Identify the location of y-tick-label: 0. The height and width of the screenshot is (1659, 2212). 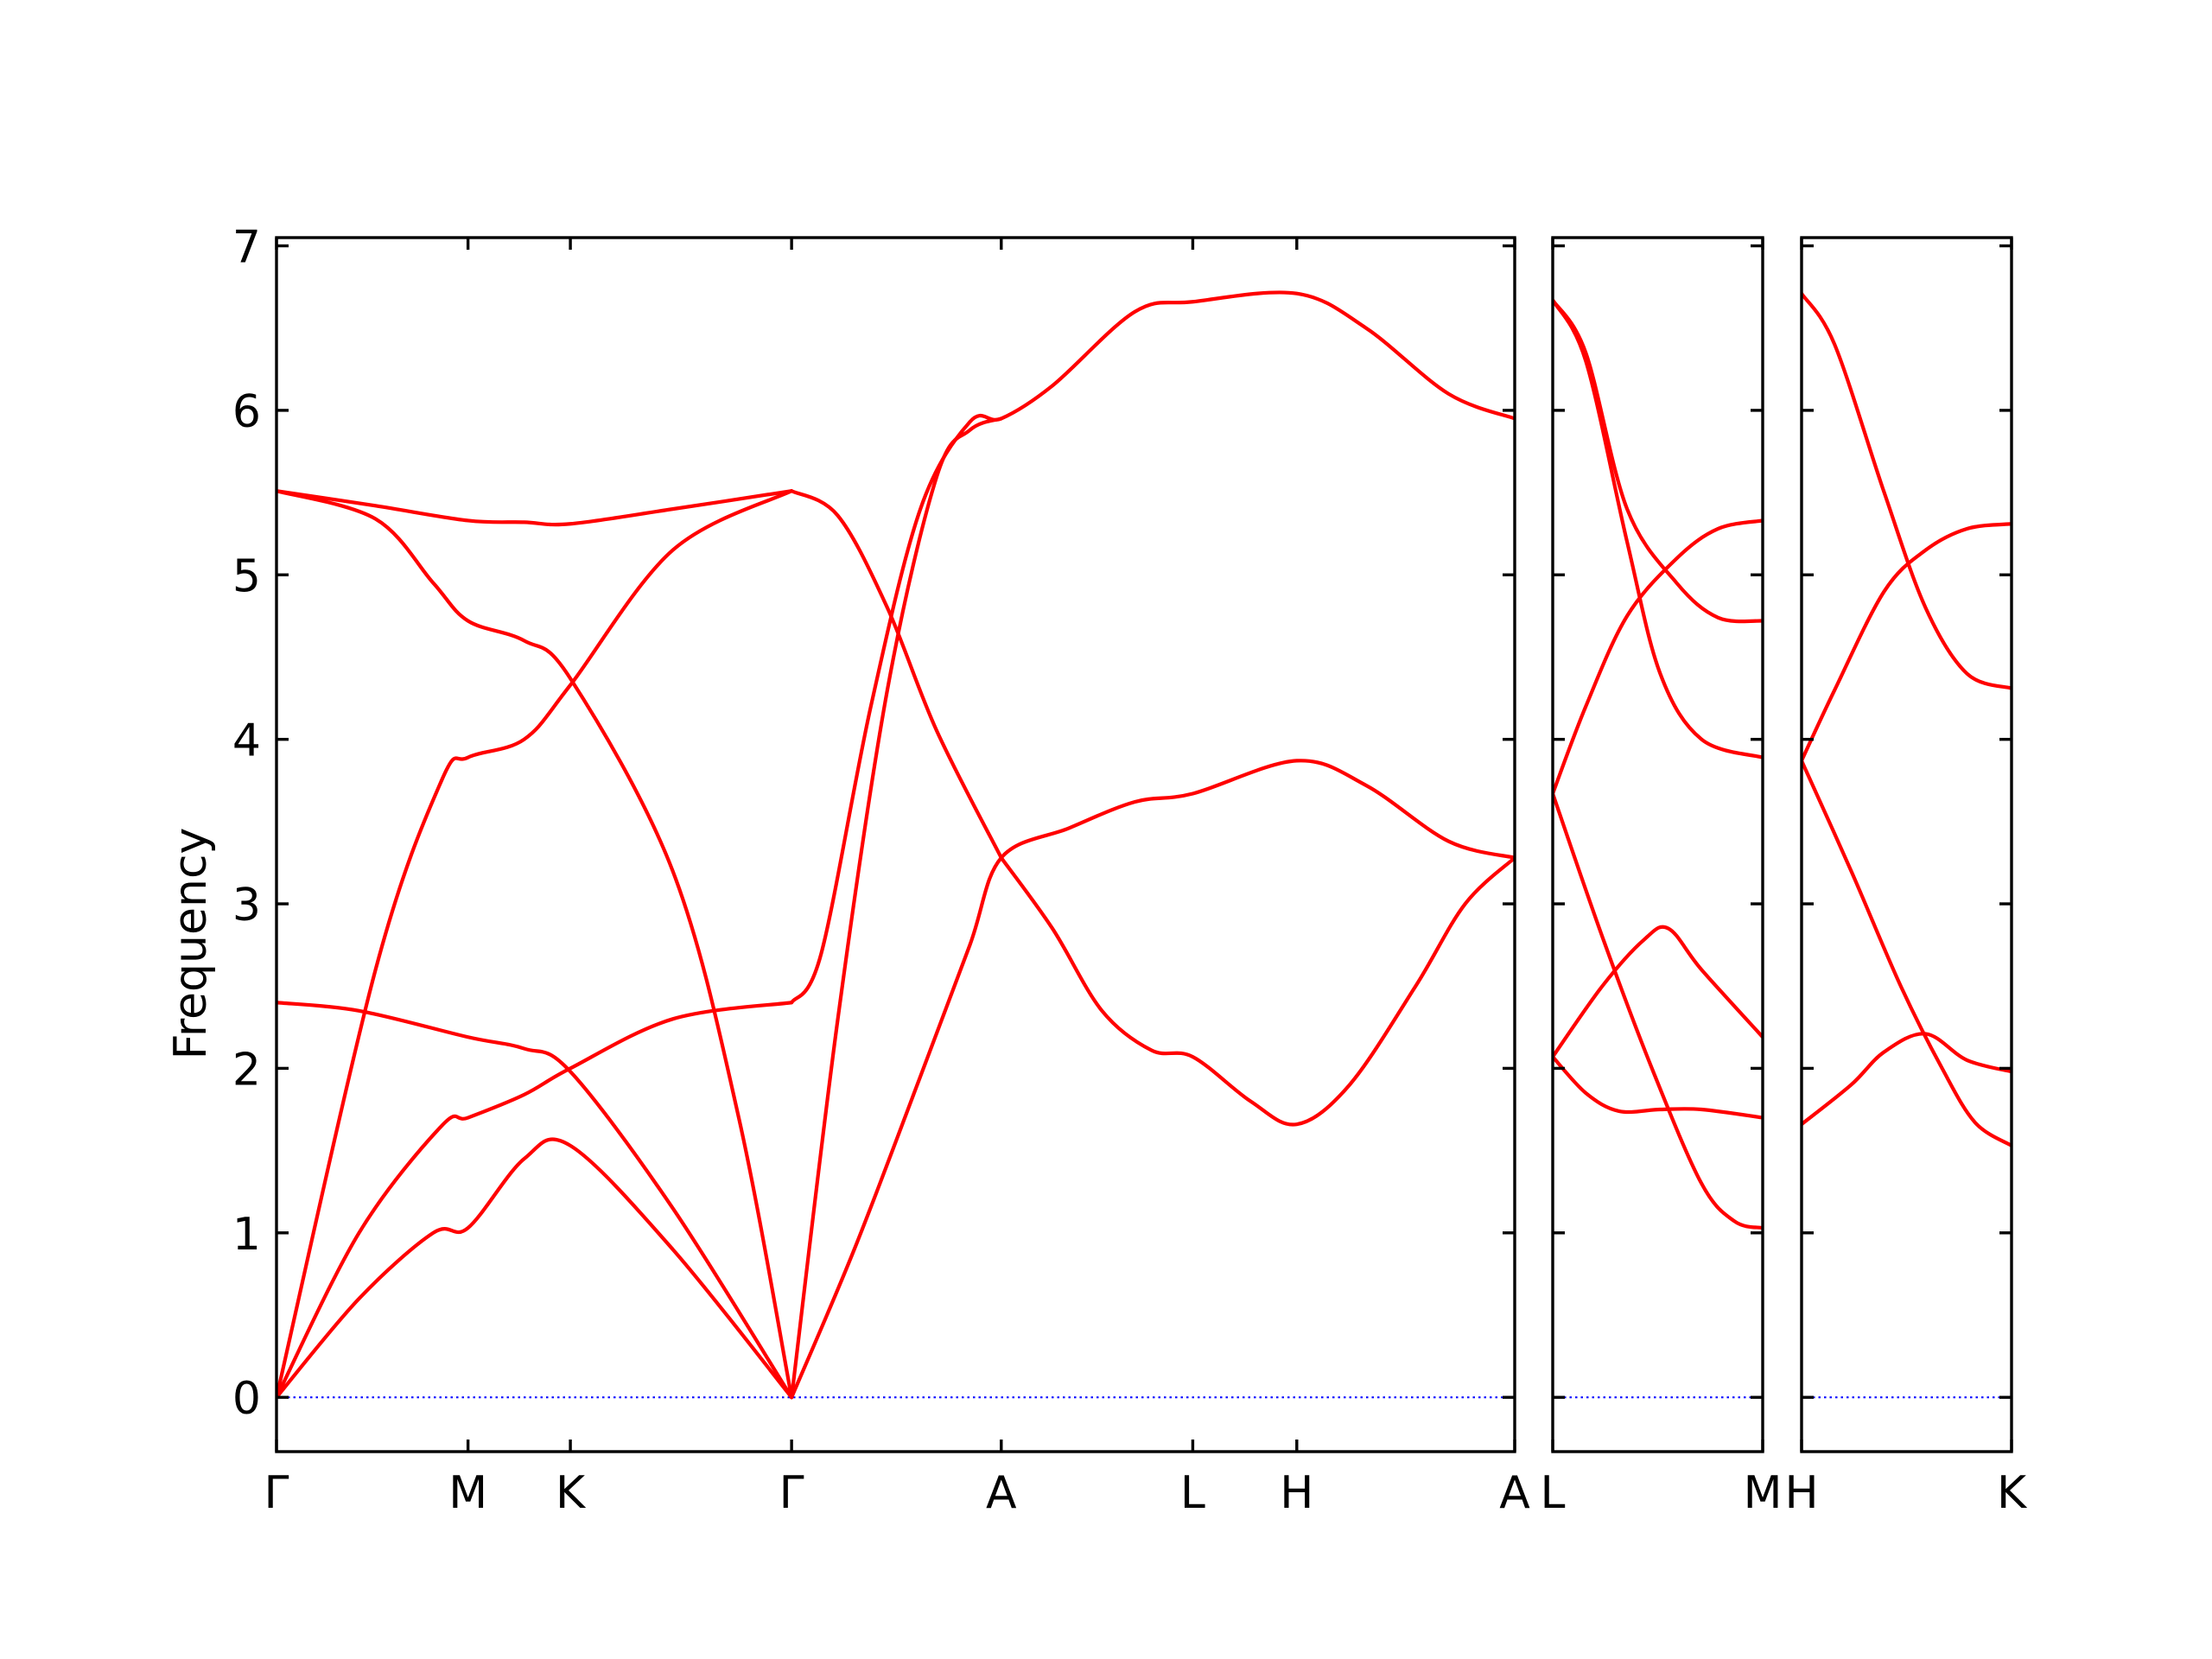
(246, 1399).